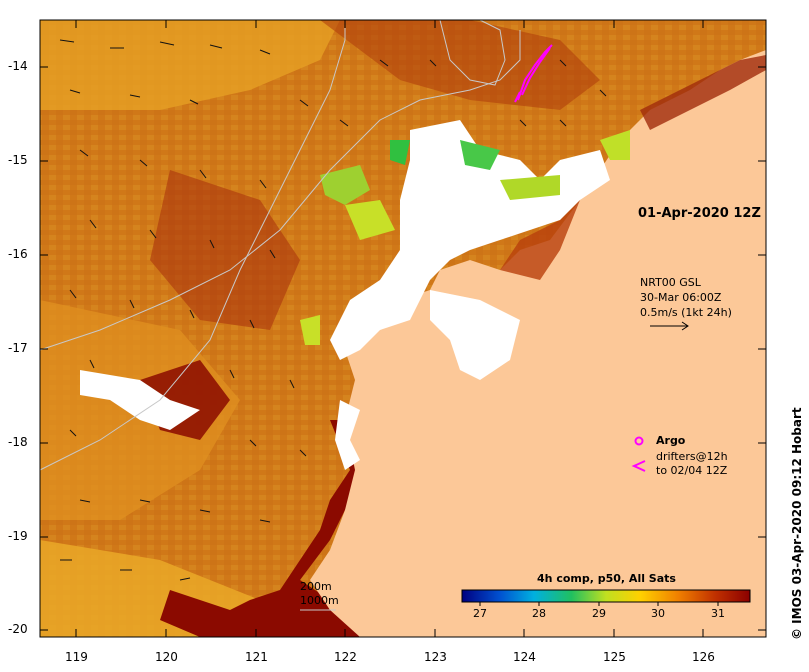 Image resolution: width=809 pixels, height=672 pixels. Describe the element at coordinates (345, 657) in the screenshot. I see `lon-label: 122` at that location.